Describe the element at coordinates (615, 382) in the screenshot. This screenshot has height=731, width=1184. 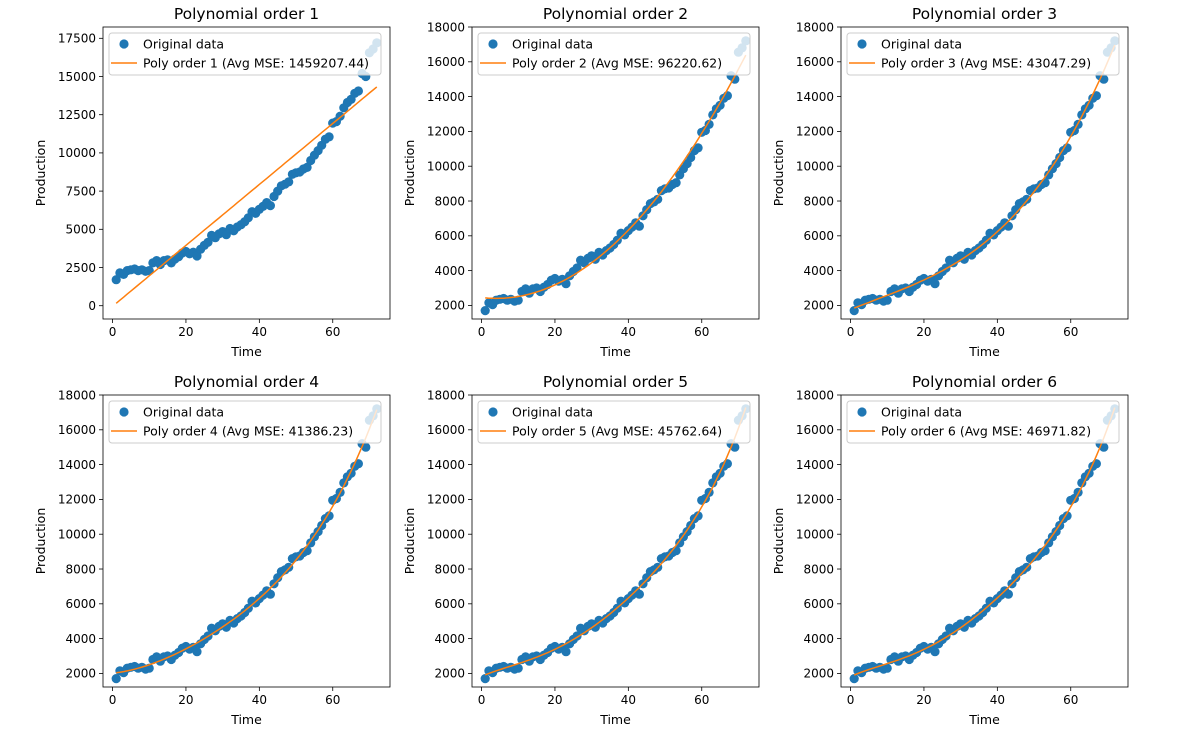
I see `chart-title: Polynomial order 5` at that location.